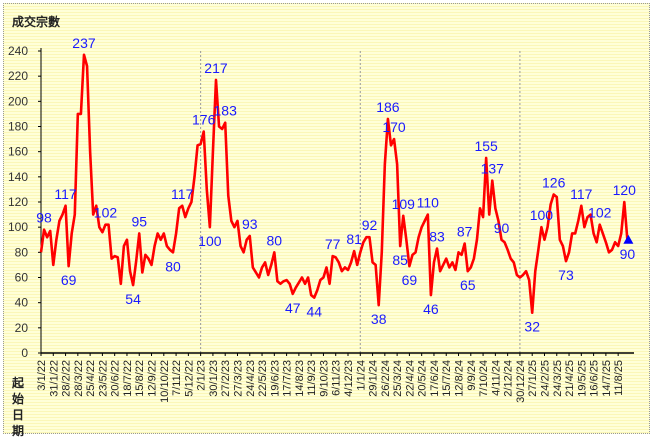 This screenshot has height=439, width=655. I want to click on data-label: 109, so click(404, 204).